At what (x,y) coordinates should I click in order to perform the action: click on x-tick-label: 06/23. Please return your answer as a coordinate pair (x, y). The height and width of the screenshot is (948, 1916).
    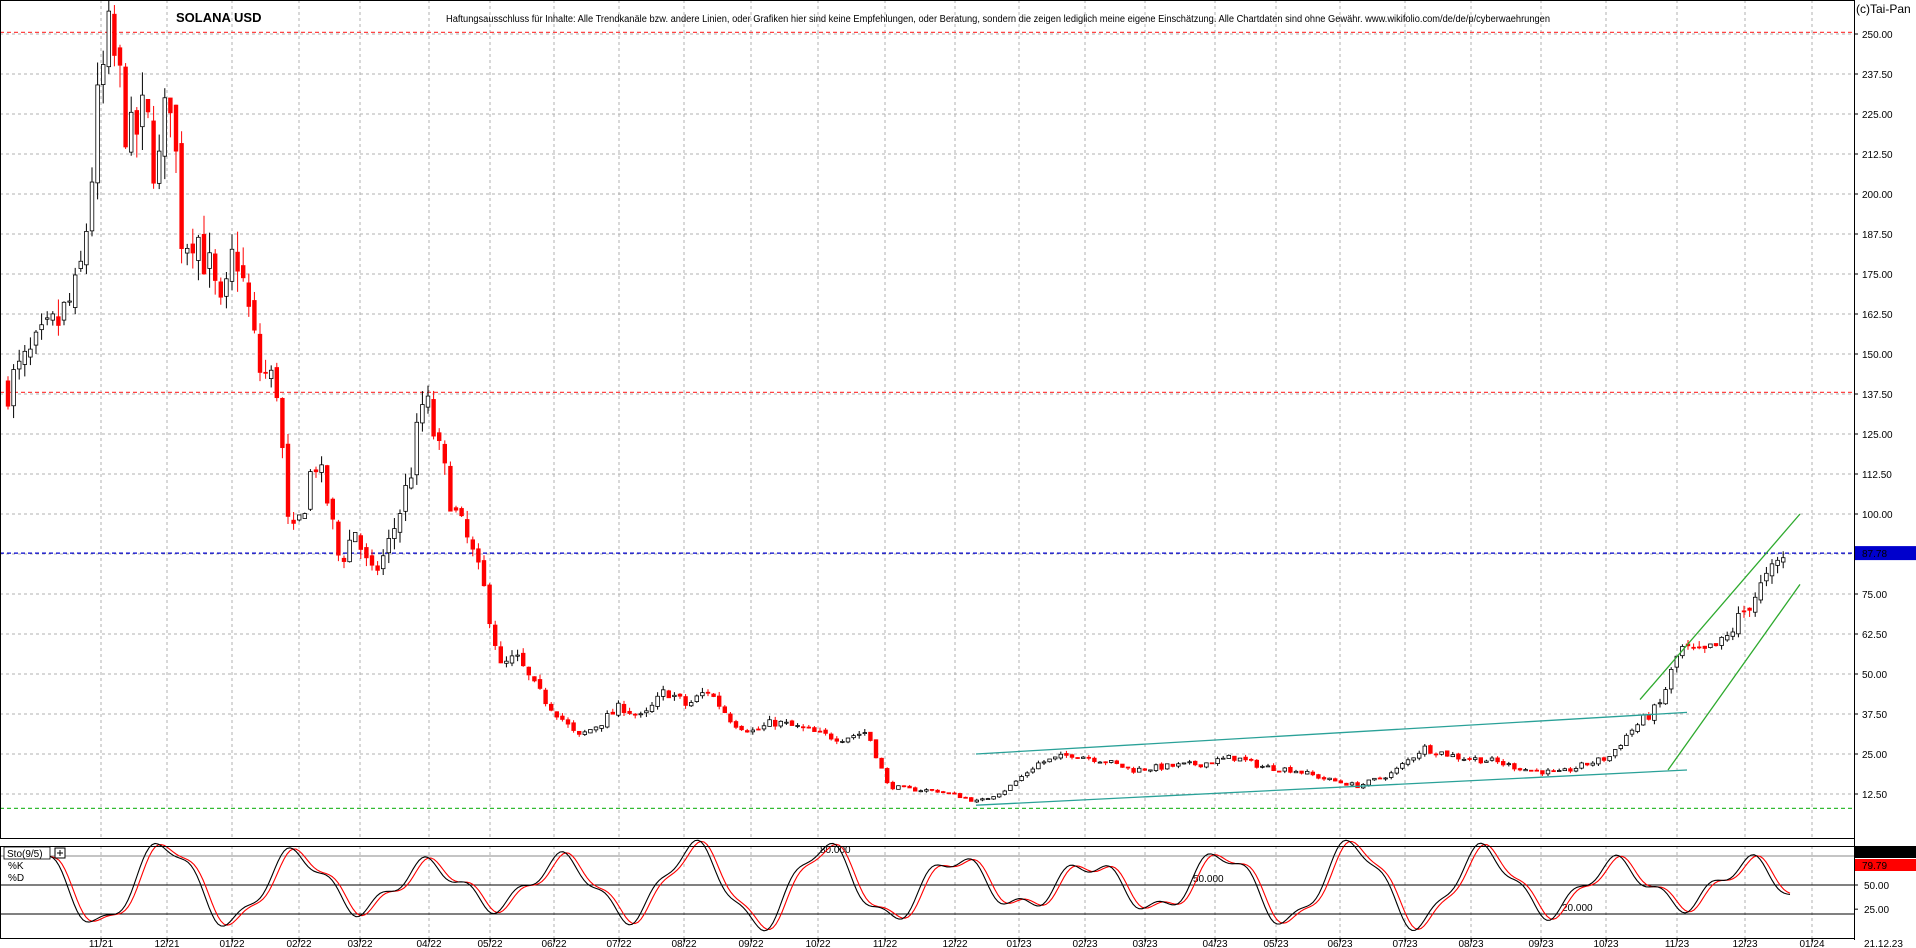
    Looking at the image, I should click on (1339, 943).